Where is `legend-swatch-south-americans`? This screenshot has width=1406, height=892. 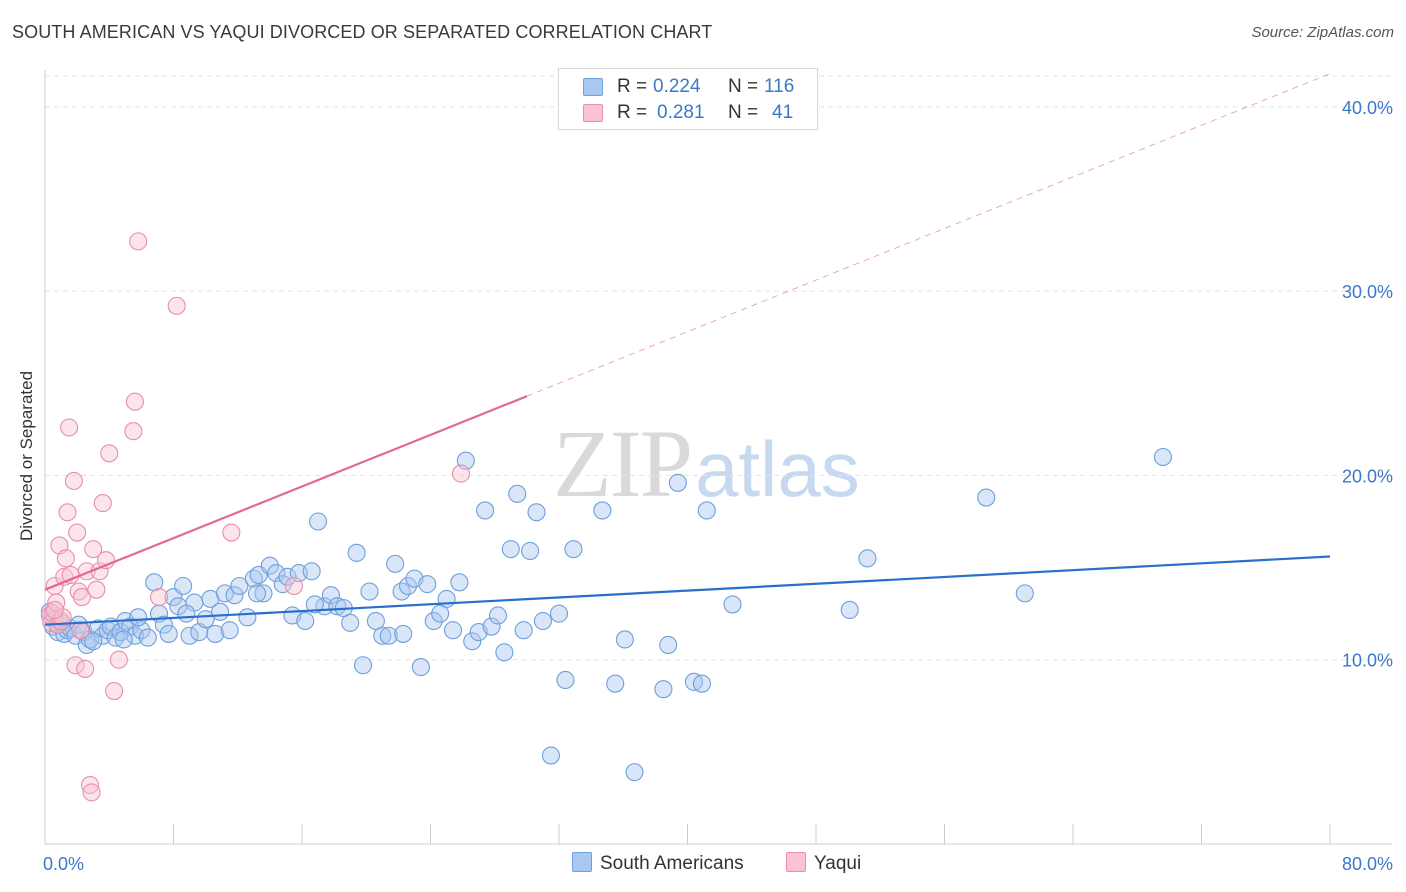 legend-swatch-south-americans is located at coordinates (582, 862).